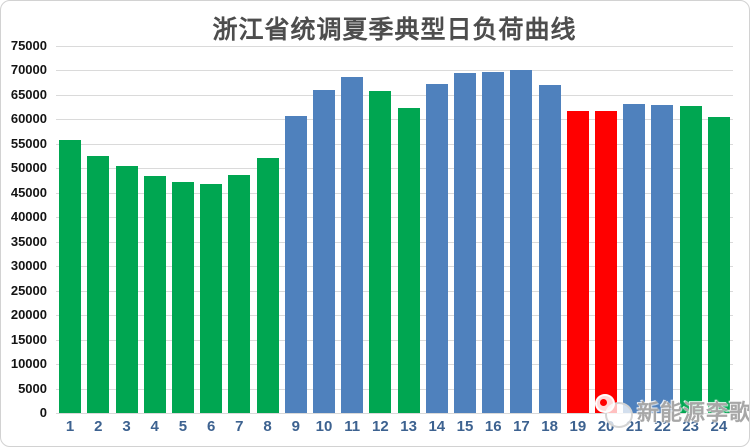  I want to click on y-tick-label-5000: 5000, so click(32, 388).